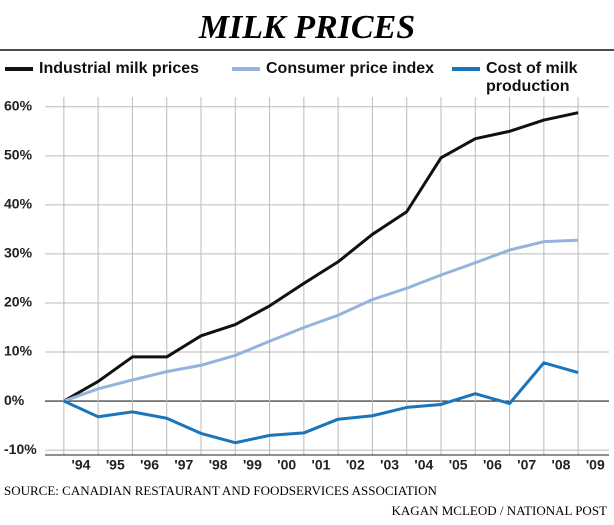  I want to click on y-tick-label: 40%, so click(18, 204).